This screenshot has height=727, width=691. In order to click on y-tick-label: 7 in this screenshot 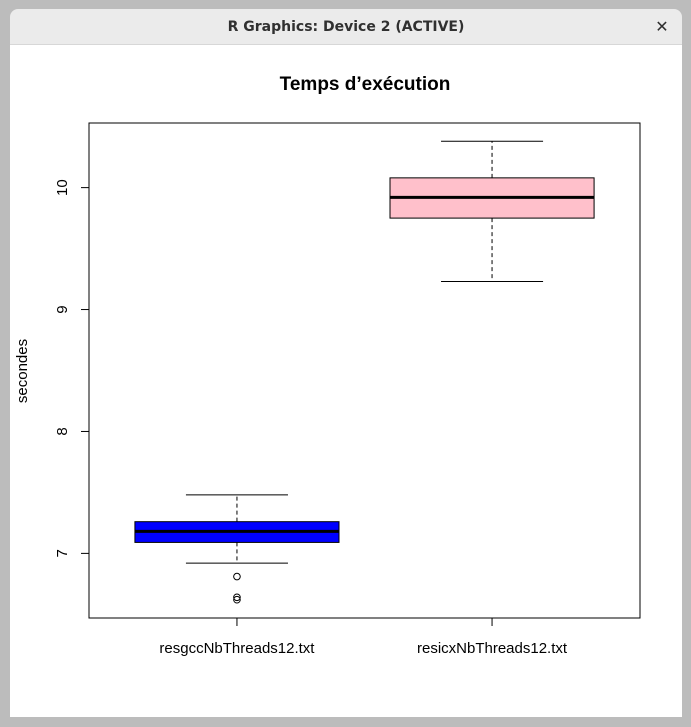, I will do `click(62, 553)`.